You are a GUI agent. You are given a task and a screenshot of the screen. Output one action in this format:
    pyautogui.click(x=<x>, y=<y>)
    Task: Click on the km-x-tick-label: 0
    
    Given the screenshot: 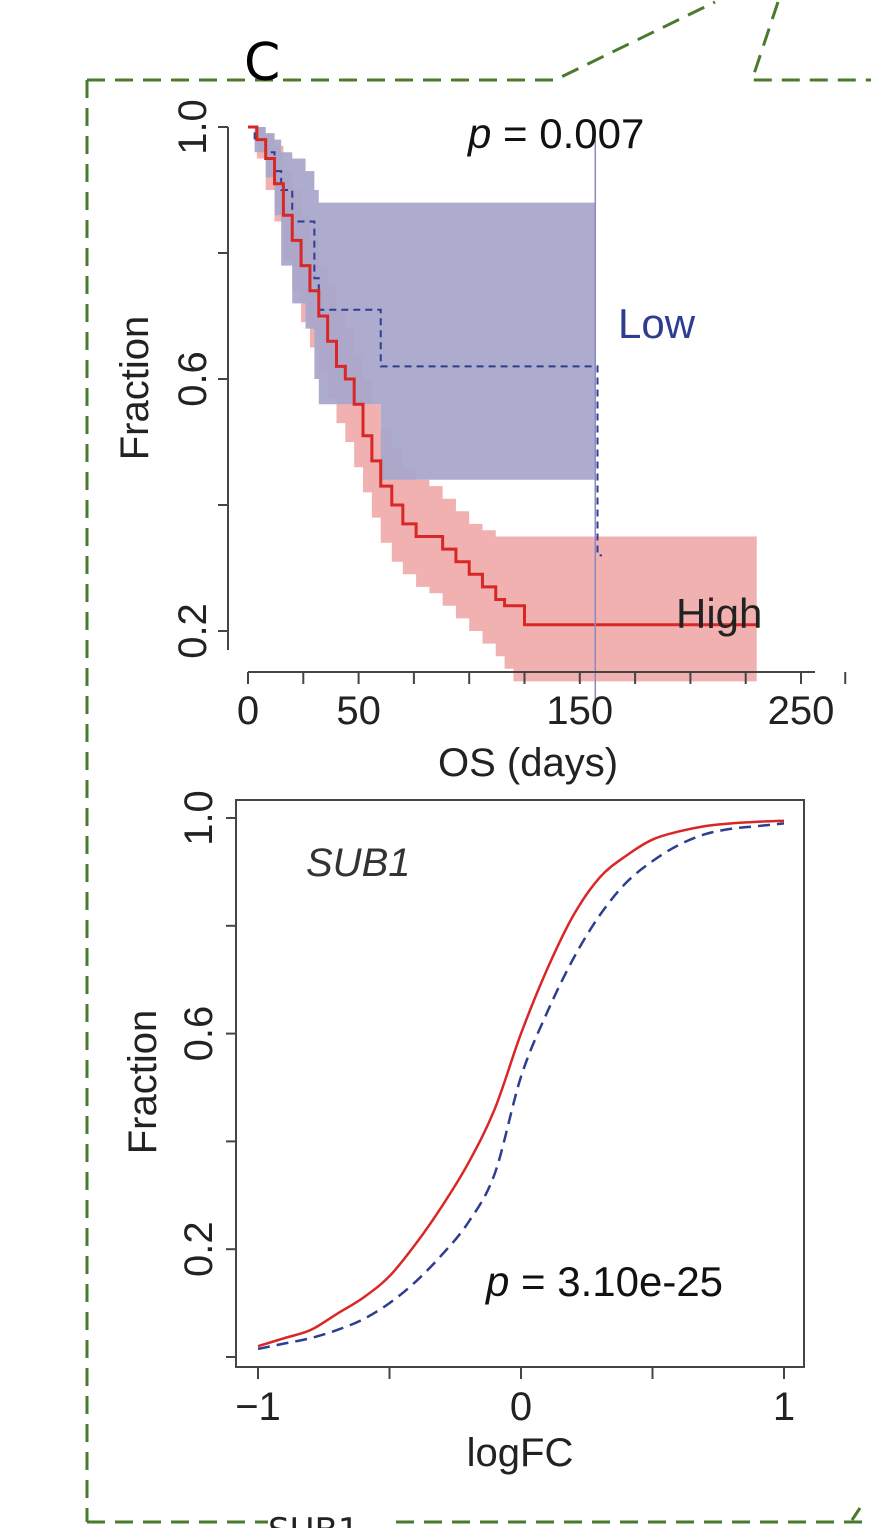 What is the action you would take?
    pyautogui.click(x=248, y=711)
    